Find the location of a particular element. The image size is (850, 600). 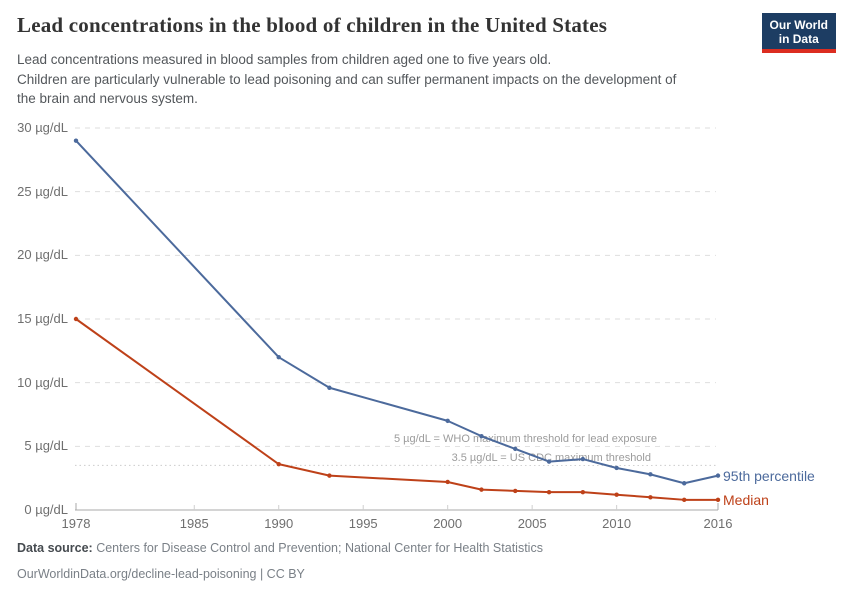

y-axis-label: 30 µg/dL is located at coordinates (42, 127).